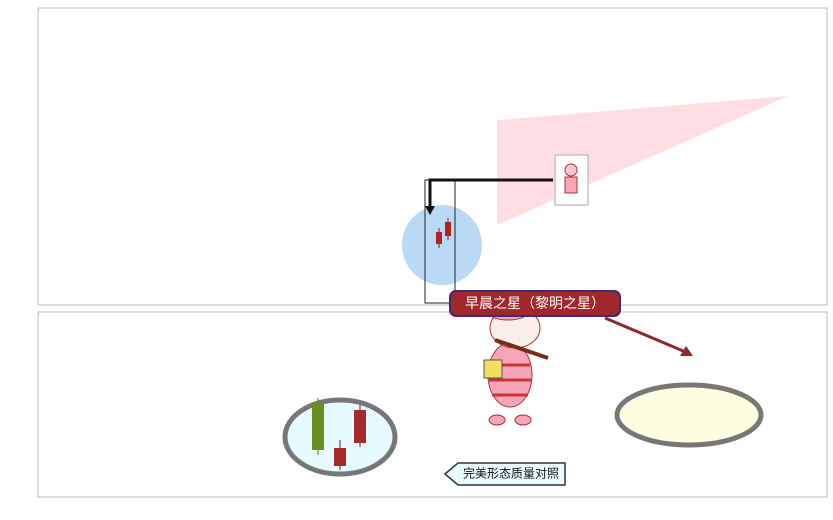 This screenshot has width=833, height=520. I want to click on bracket-arrow, so click(490, 193).